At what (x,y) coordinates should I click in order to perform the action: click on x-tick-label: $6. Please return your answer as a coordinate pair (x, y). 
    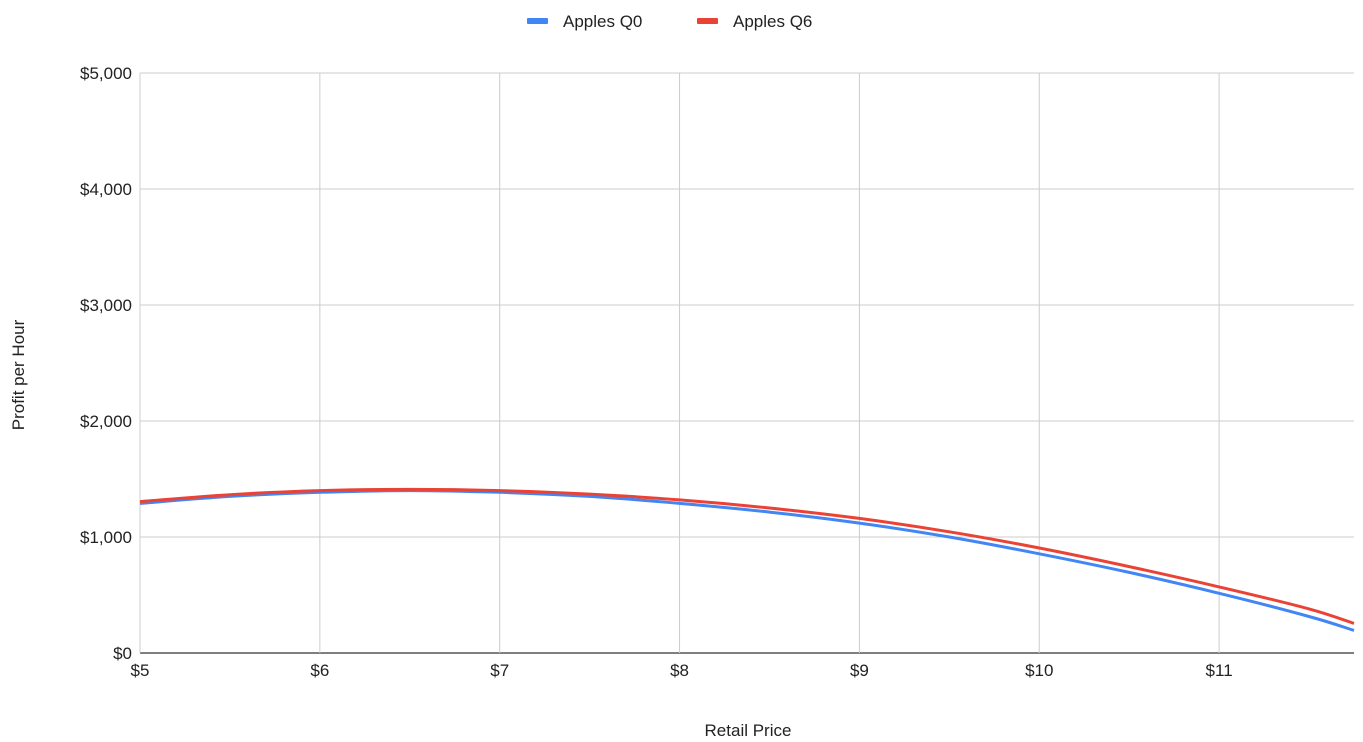
    Looking at the image, I should click on (319, 670).